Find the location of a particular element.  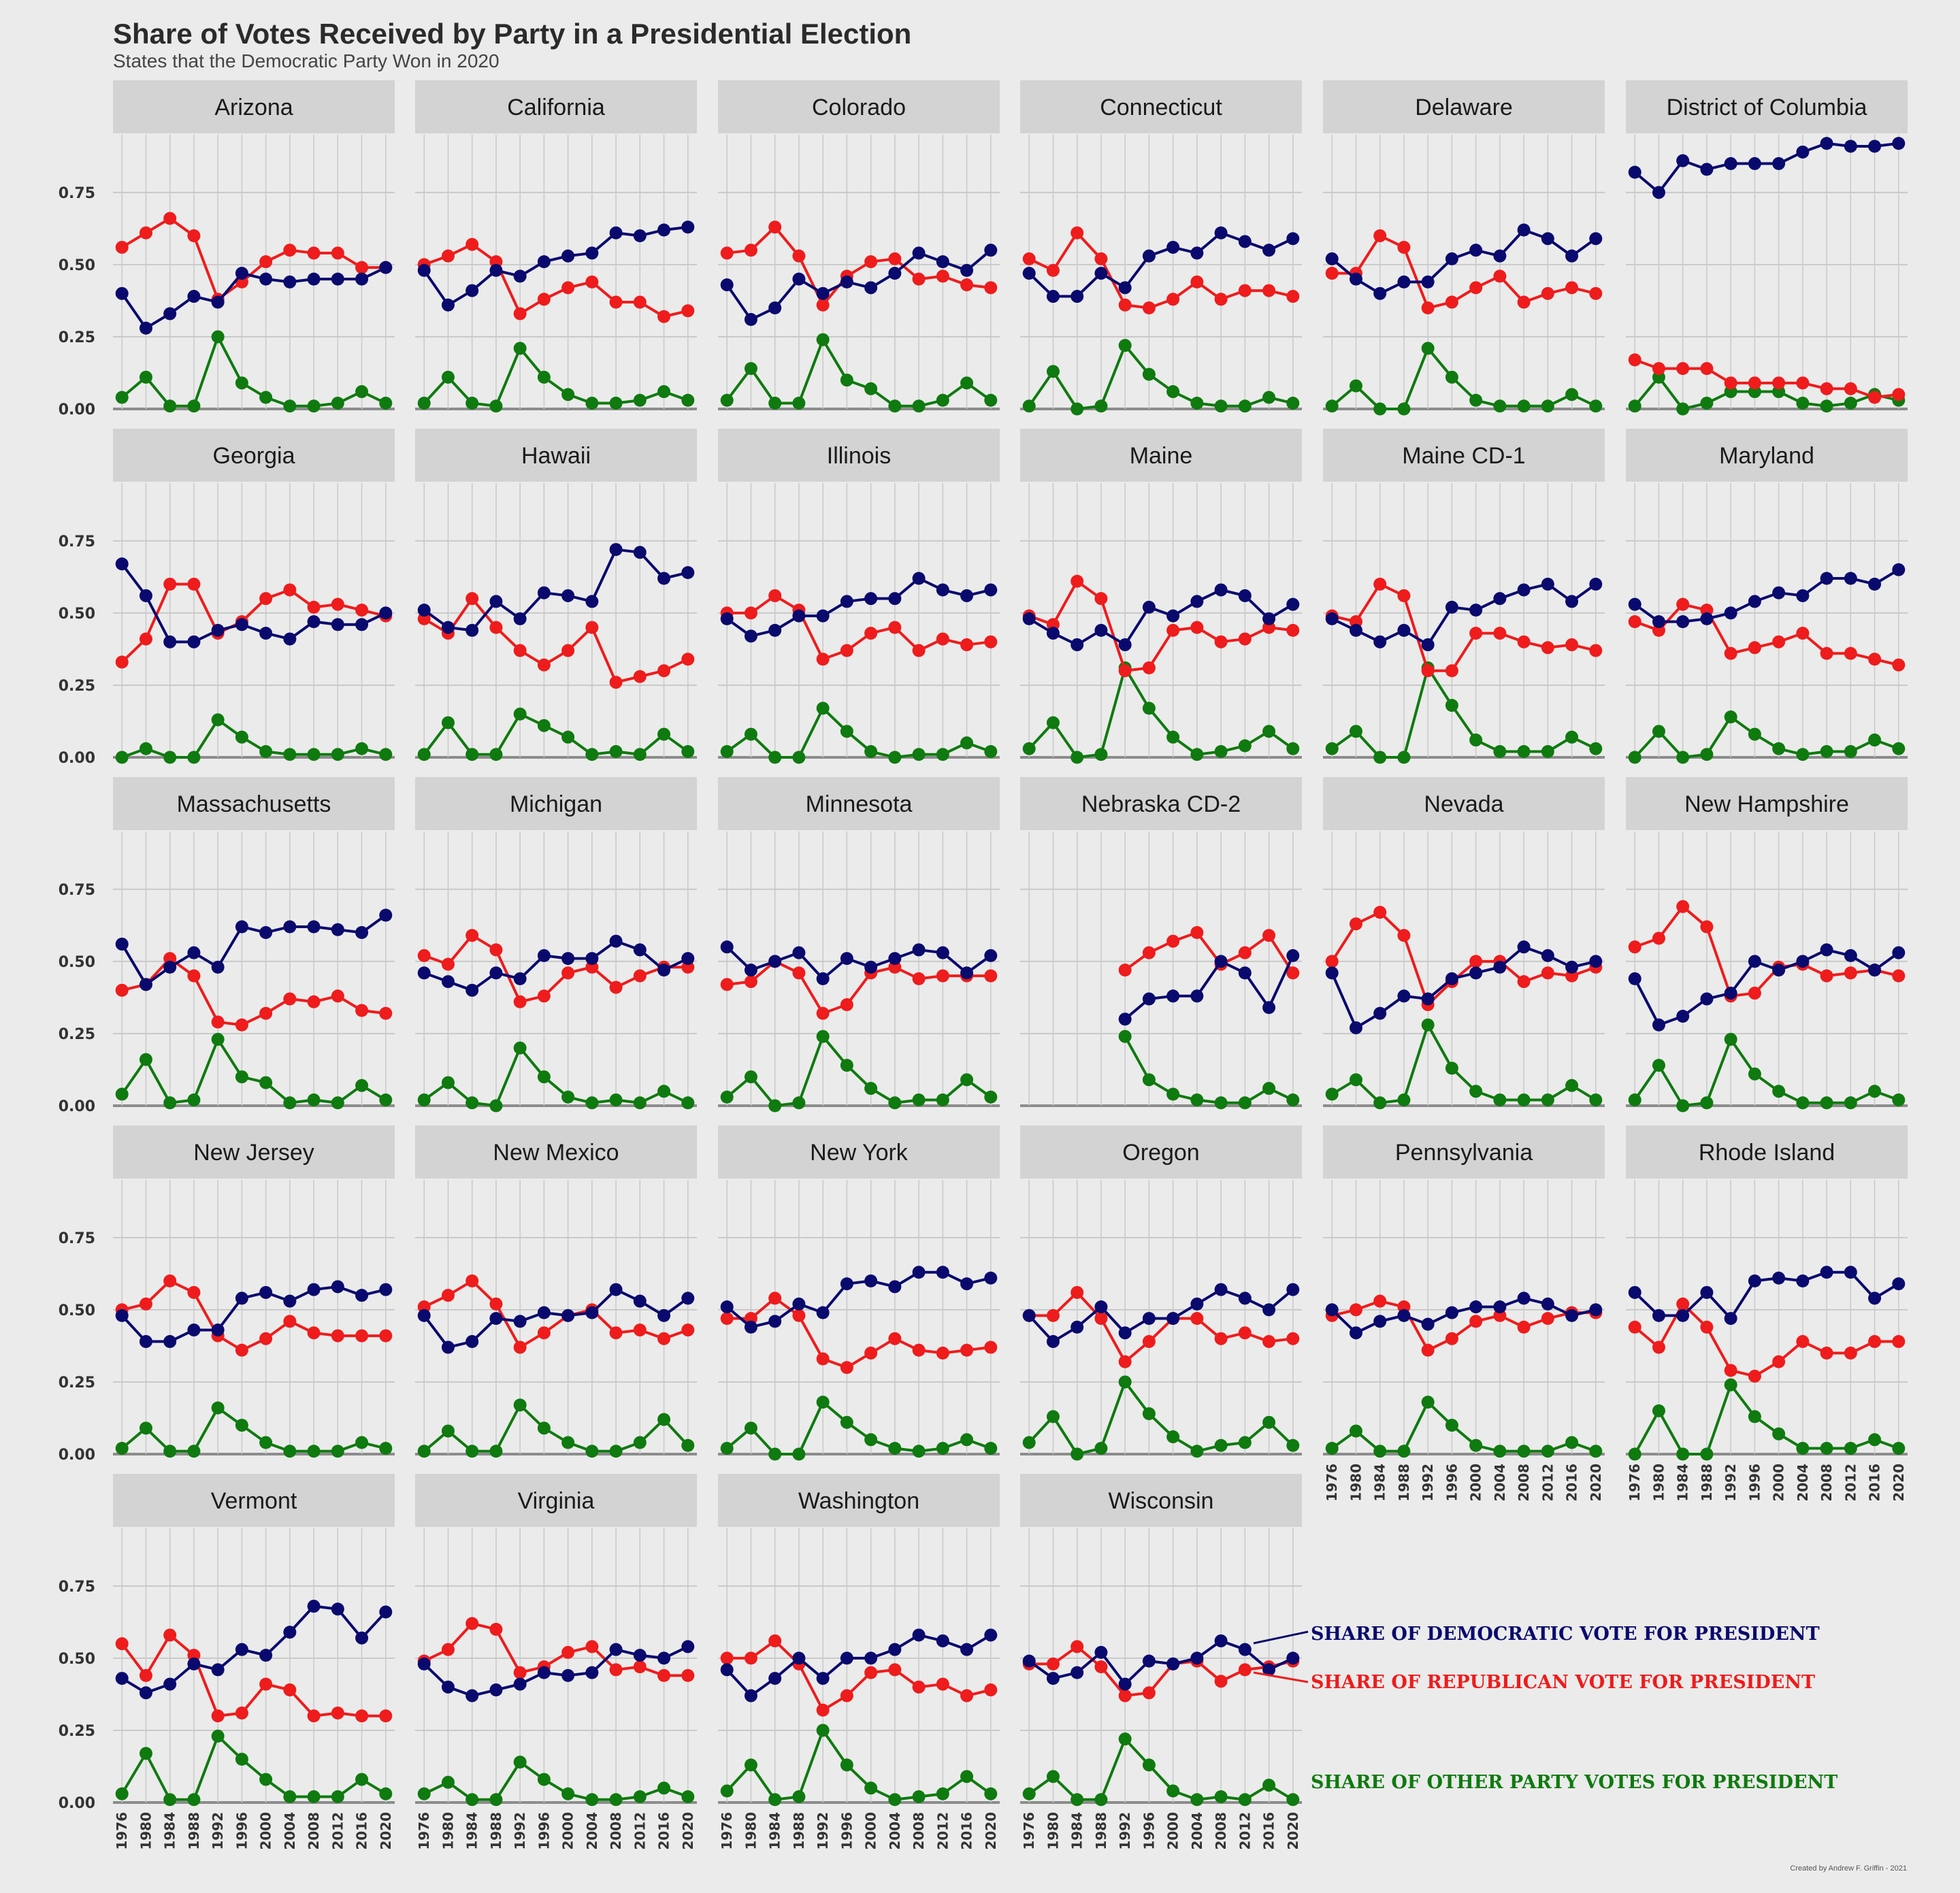

panel-maine: Maine is located at coordinates (1161, 596).